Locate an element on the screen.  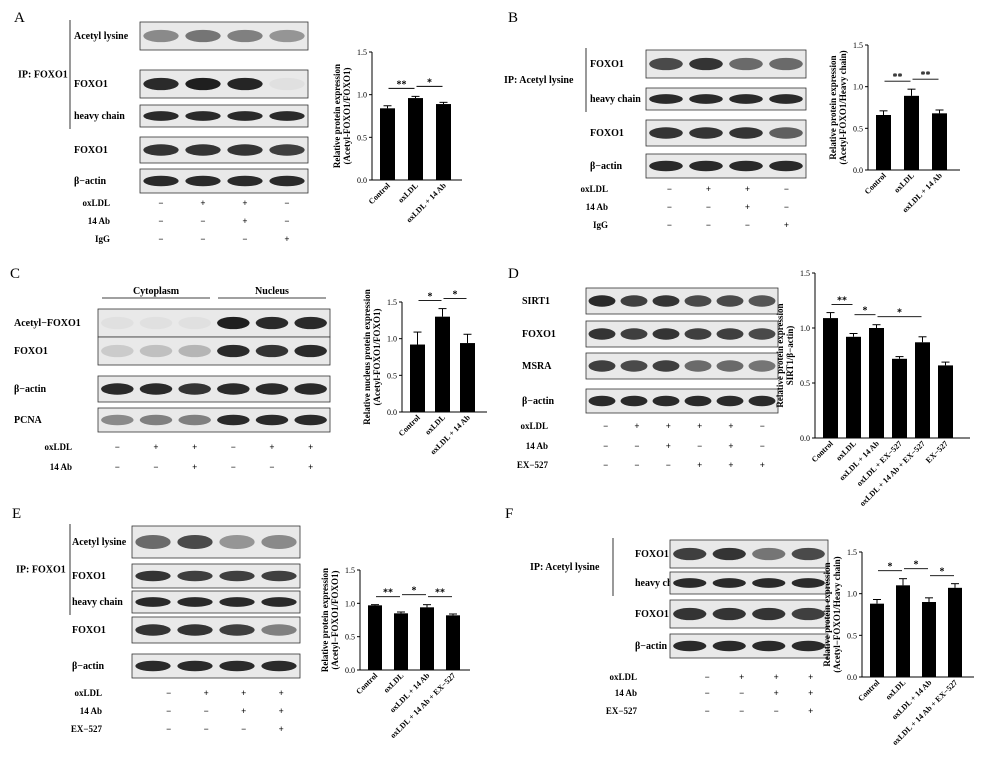
y-axis-label: (Acetyl−FOXO1/Heavy chain) is located at coordinates (837, 614).